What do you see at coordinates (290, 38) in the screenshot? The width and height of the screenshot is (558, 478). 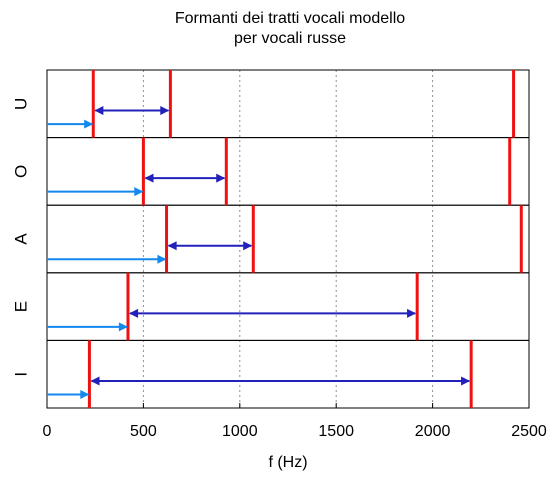 I see `chart-title-line-2: per vocali russe` at bounding box center [290, 38].